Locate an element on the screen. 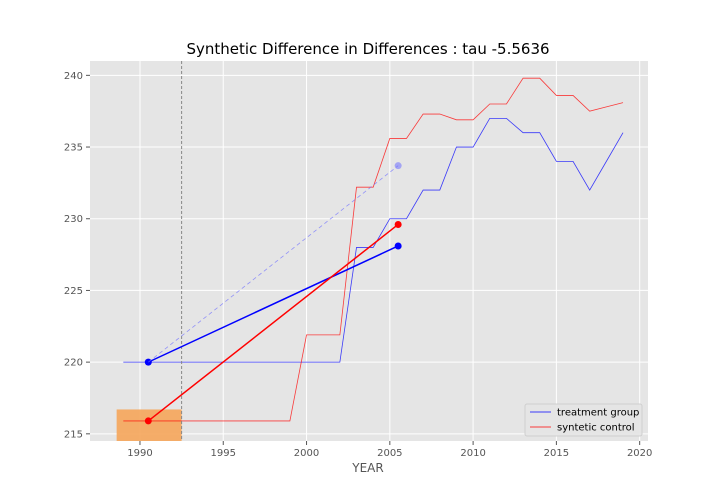 The width and height of the screenshot is (720, 504). treatment-did-line is located at coordinates (273, 304).